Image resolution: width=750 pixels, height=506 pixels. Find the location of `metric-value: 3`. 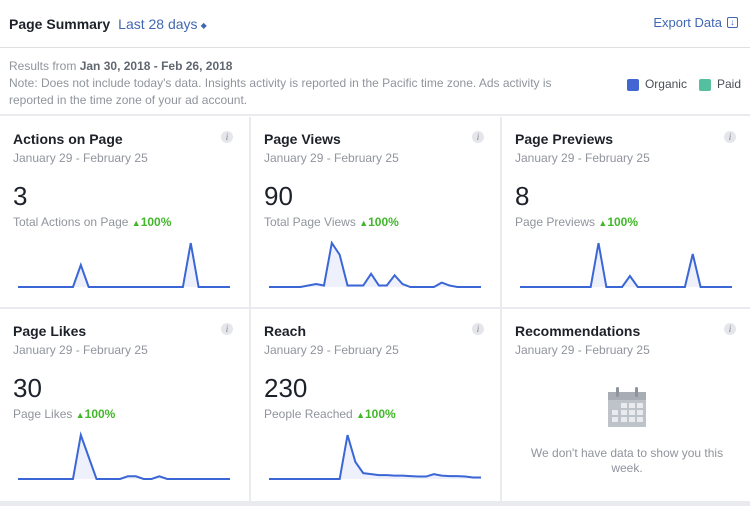

metric-value: 3 is located at coordinates (20, 196).